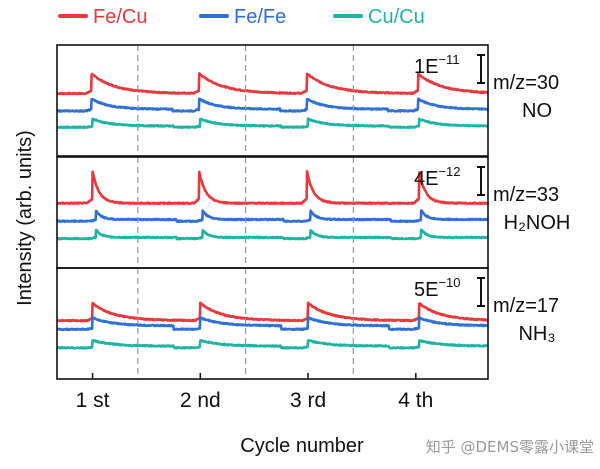 The height and width of the screenshot is (469, 600). I want to click on scale-exponent: −10, so click(449, 282).